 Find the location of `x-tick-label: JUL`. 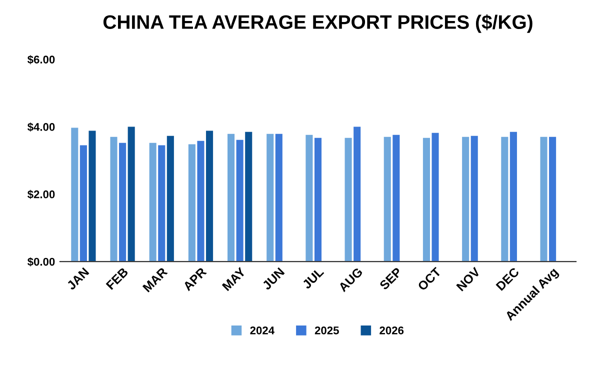

x-tick-label: JUL is located at coordinates (313, 278).